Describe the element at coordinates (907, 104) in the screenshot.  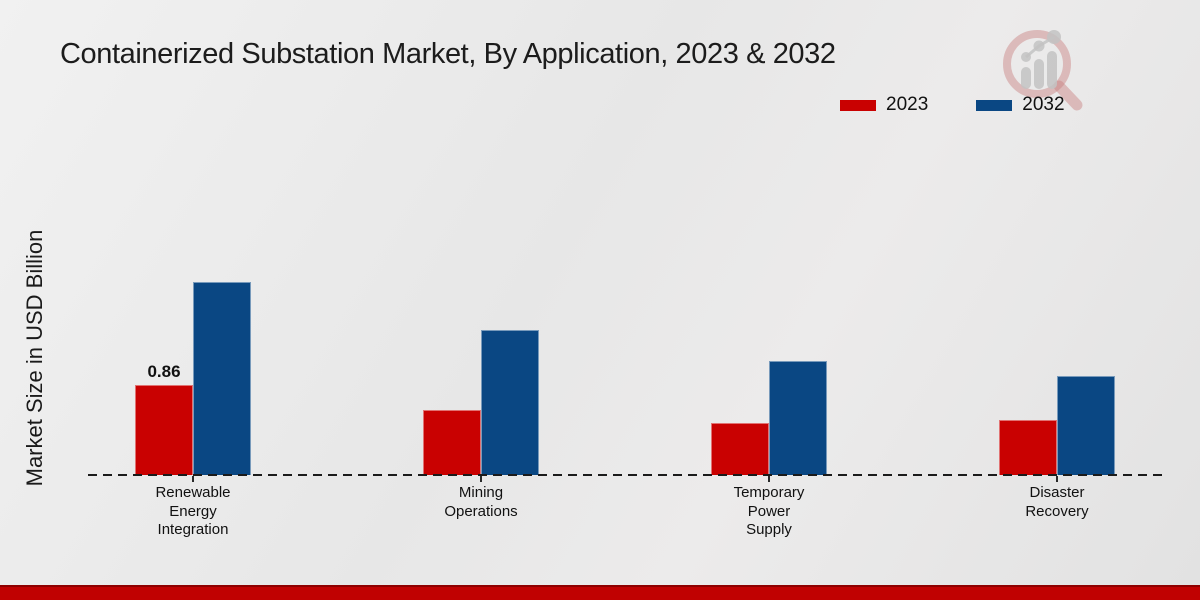
I see `legend-label-2023: 2023` at that location.